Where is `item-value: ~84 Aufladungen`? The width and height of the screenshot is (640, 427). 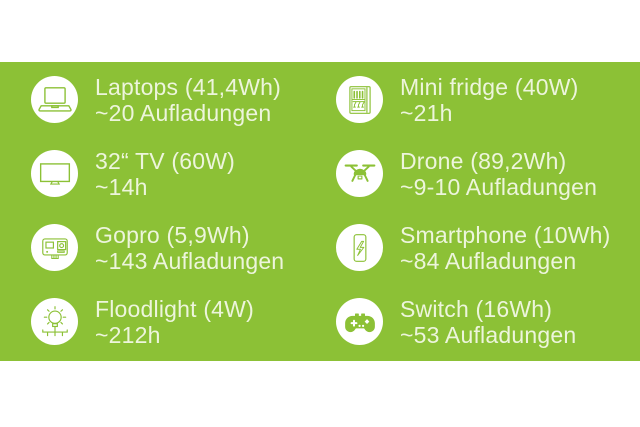 item-value: ~84 Aufladungen is located at coordinates (488, 260).